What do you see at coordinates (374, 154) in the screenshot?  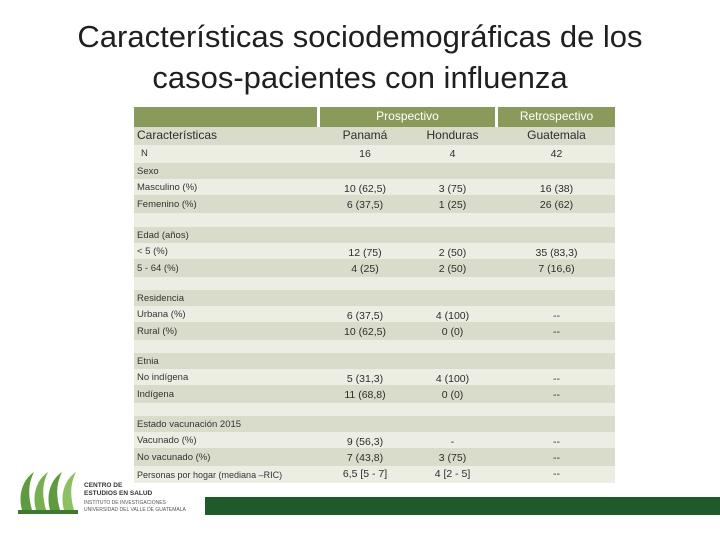 I see `n-row` at bounding box center [374, 154].